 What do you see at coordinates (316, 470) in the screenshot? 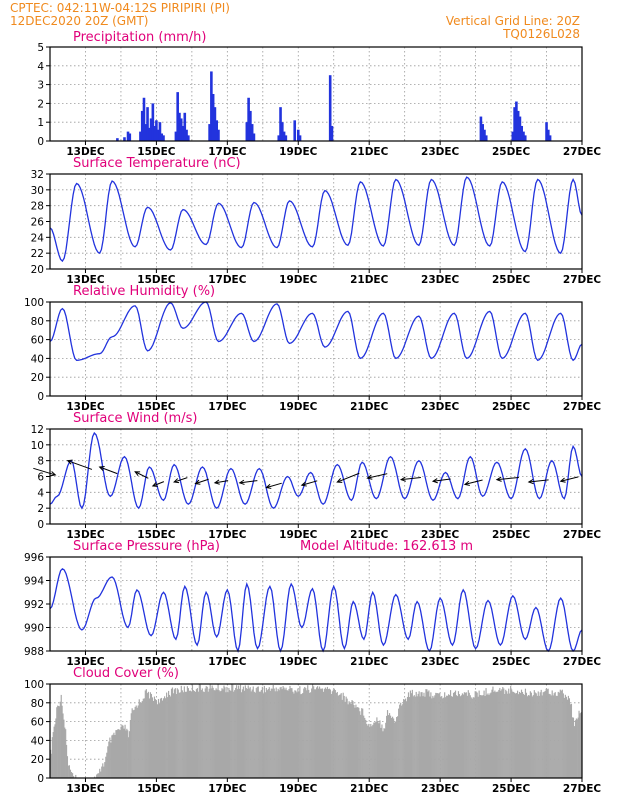
I see `series-line` at bounding box center [316, 470].